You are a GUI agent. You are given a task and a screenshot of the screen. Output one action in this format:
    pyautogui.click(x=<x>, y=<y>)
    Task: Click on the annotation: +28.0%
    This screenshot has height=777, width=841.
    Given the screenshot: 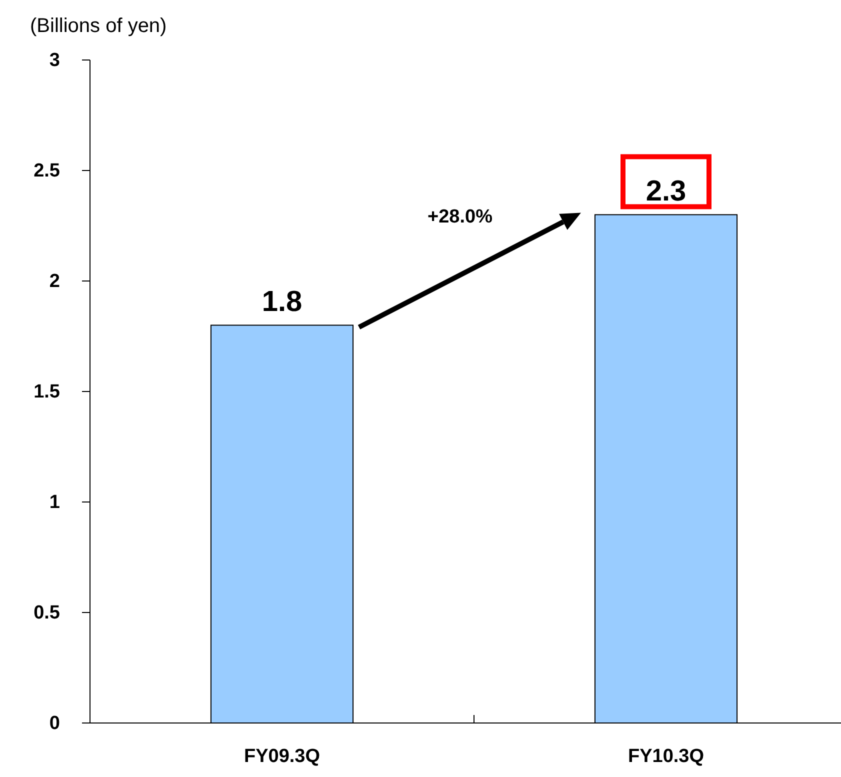 What is the action you would take?
    pyautogui.click(x=460, y=217)
    